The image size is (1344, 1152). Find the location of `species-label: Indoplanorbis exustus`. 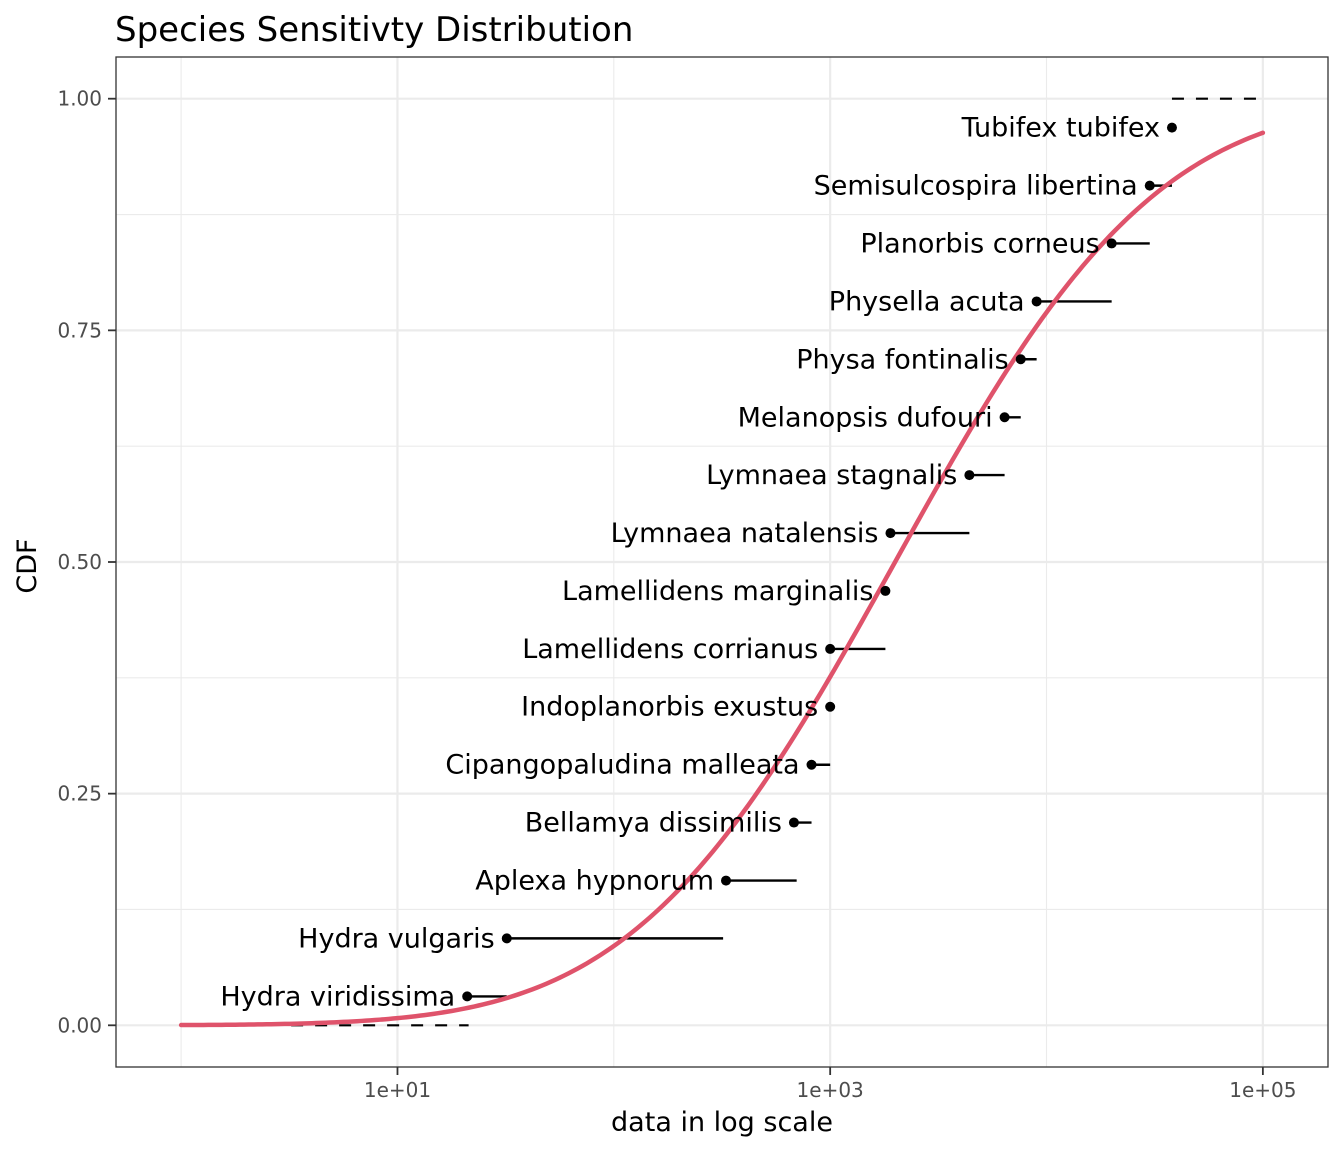

species-label: Indoplanorbis exustus is located at coordinates (669, 707).